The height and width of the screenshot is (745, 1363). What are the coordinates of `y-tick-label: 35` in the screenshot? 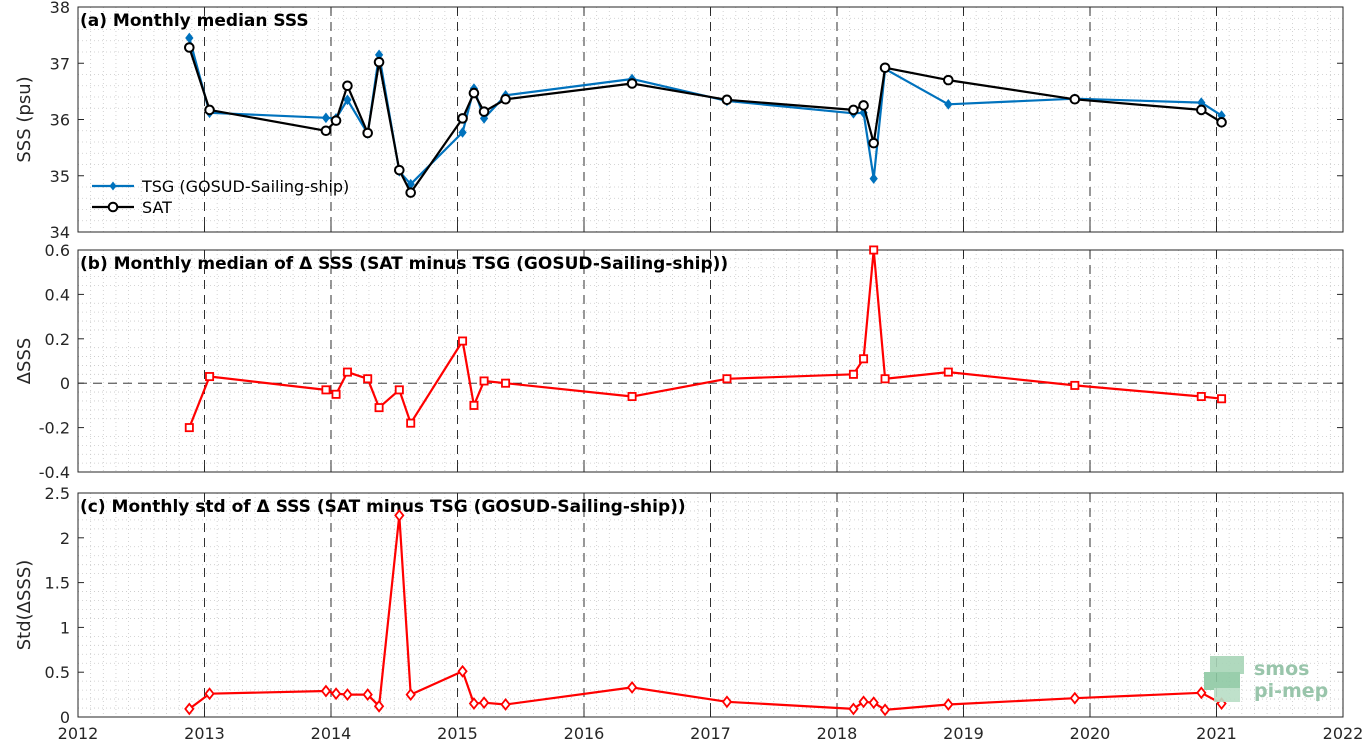 It's located at (60, 176).